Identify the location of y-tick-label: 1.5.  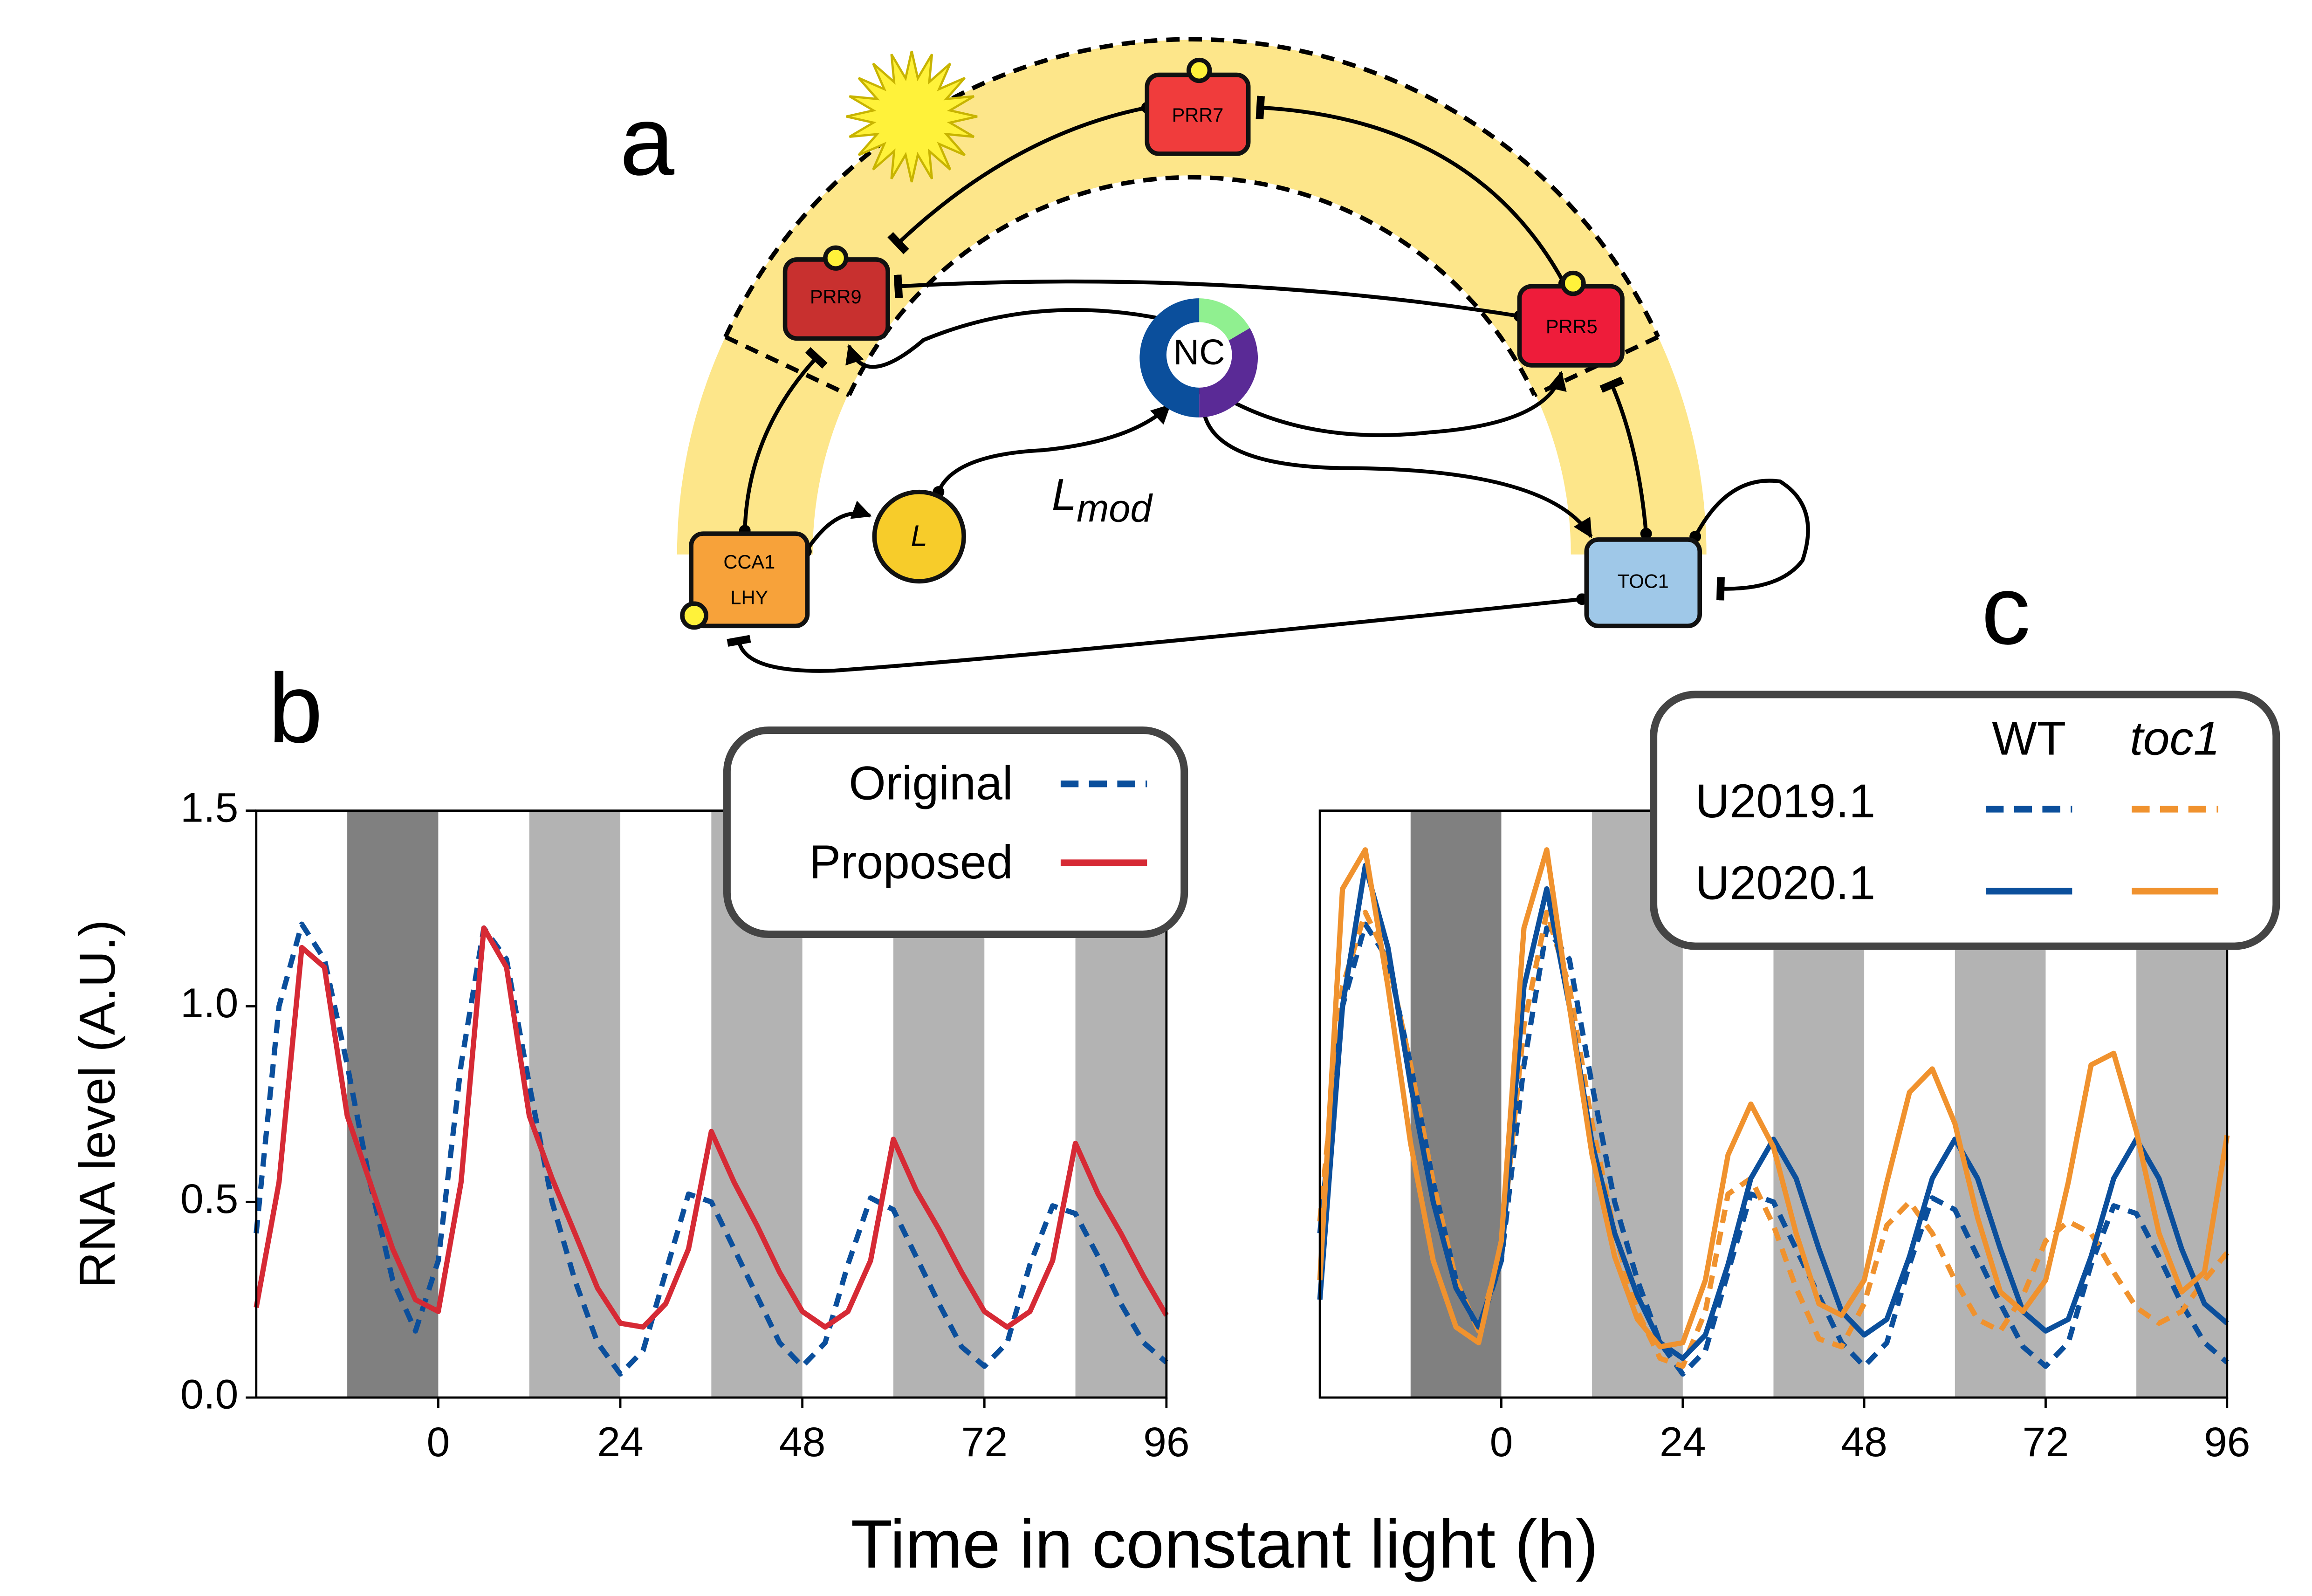
(209, 807).